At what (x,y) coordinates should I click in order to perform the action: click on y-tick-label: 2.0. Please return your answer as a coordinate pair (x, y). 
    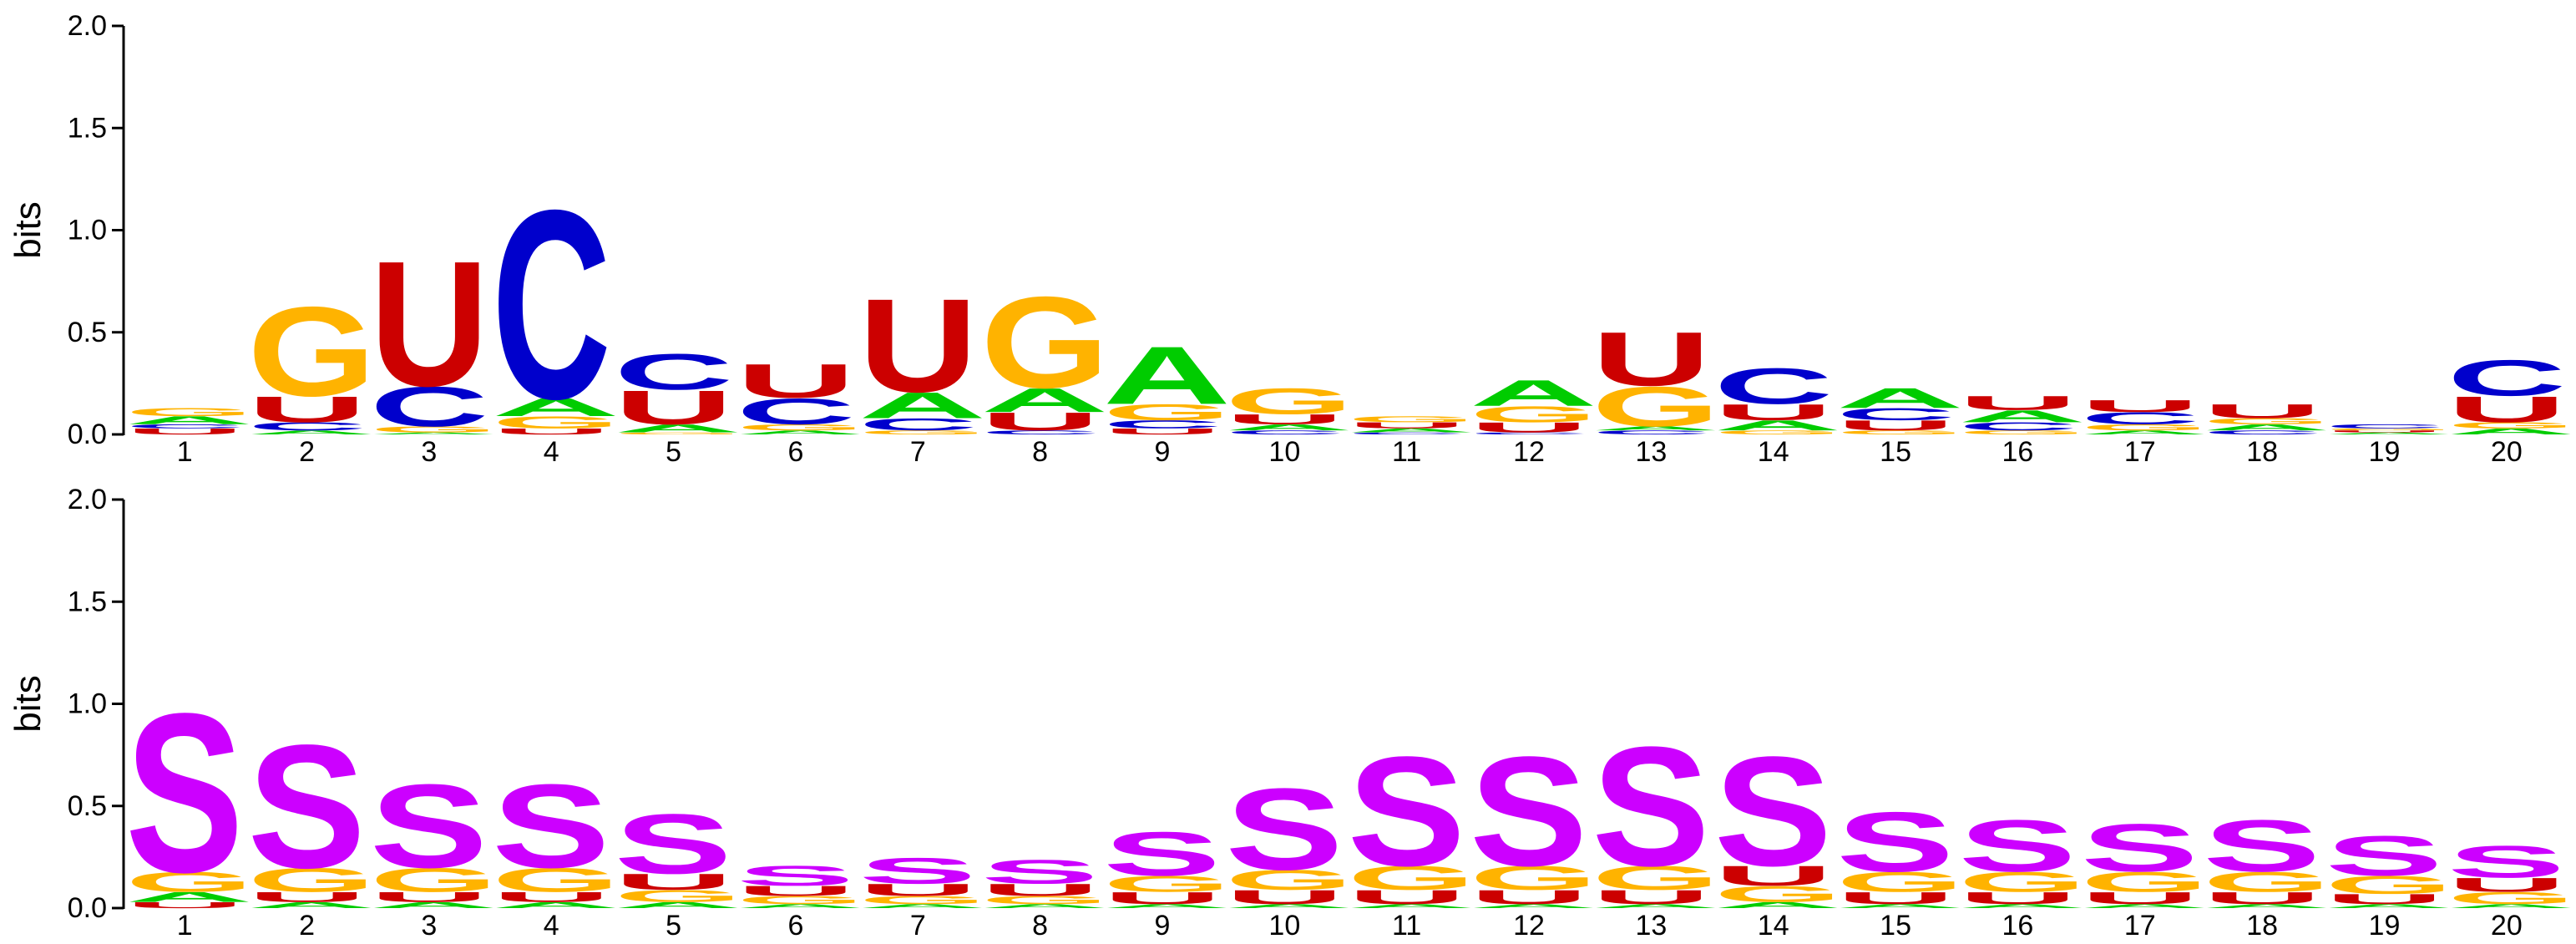
    Looking at the image, I should click on (87, 500).